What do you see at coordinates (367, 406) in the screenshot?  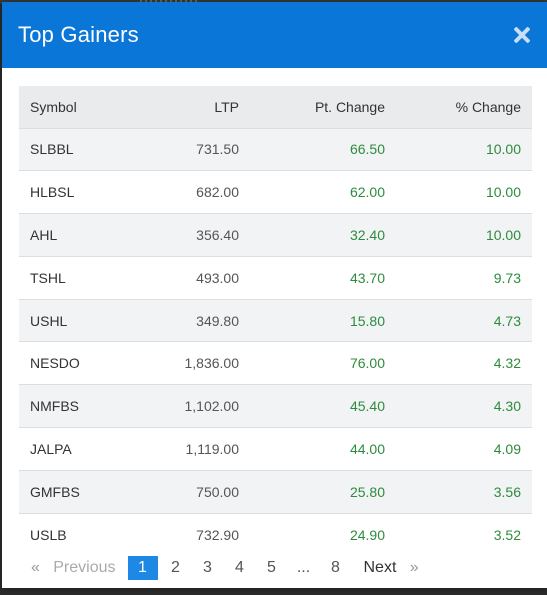 I see `cell-pt-change: 45.40` at bounding box center [367, 406].